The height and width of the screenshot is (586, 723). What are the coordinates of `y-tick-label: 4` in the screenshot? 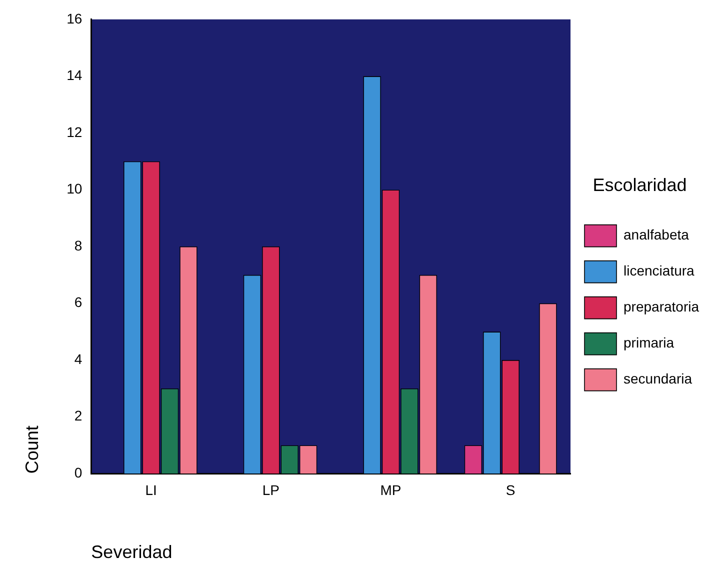 It's located at (78, 358).